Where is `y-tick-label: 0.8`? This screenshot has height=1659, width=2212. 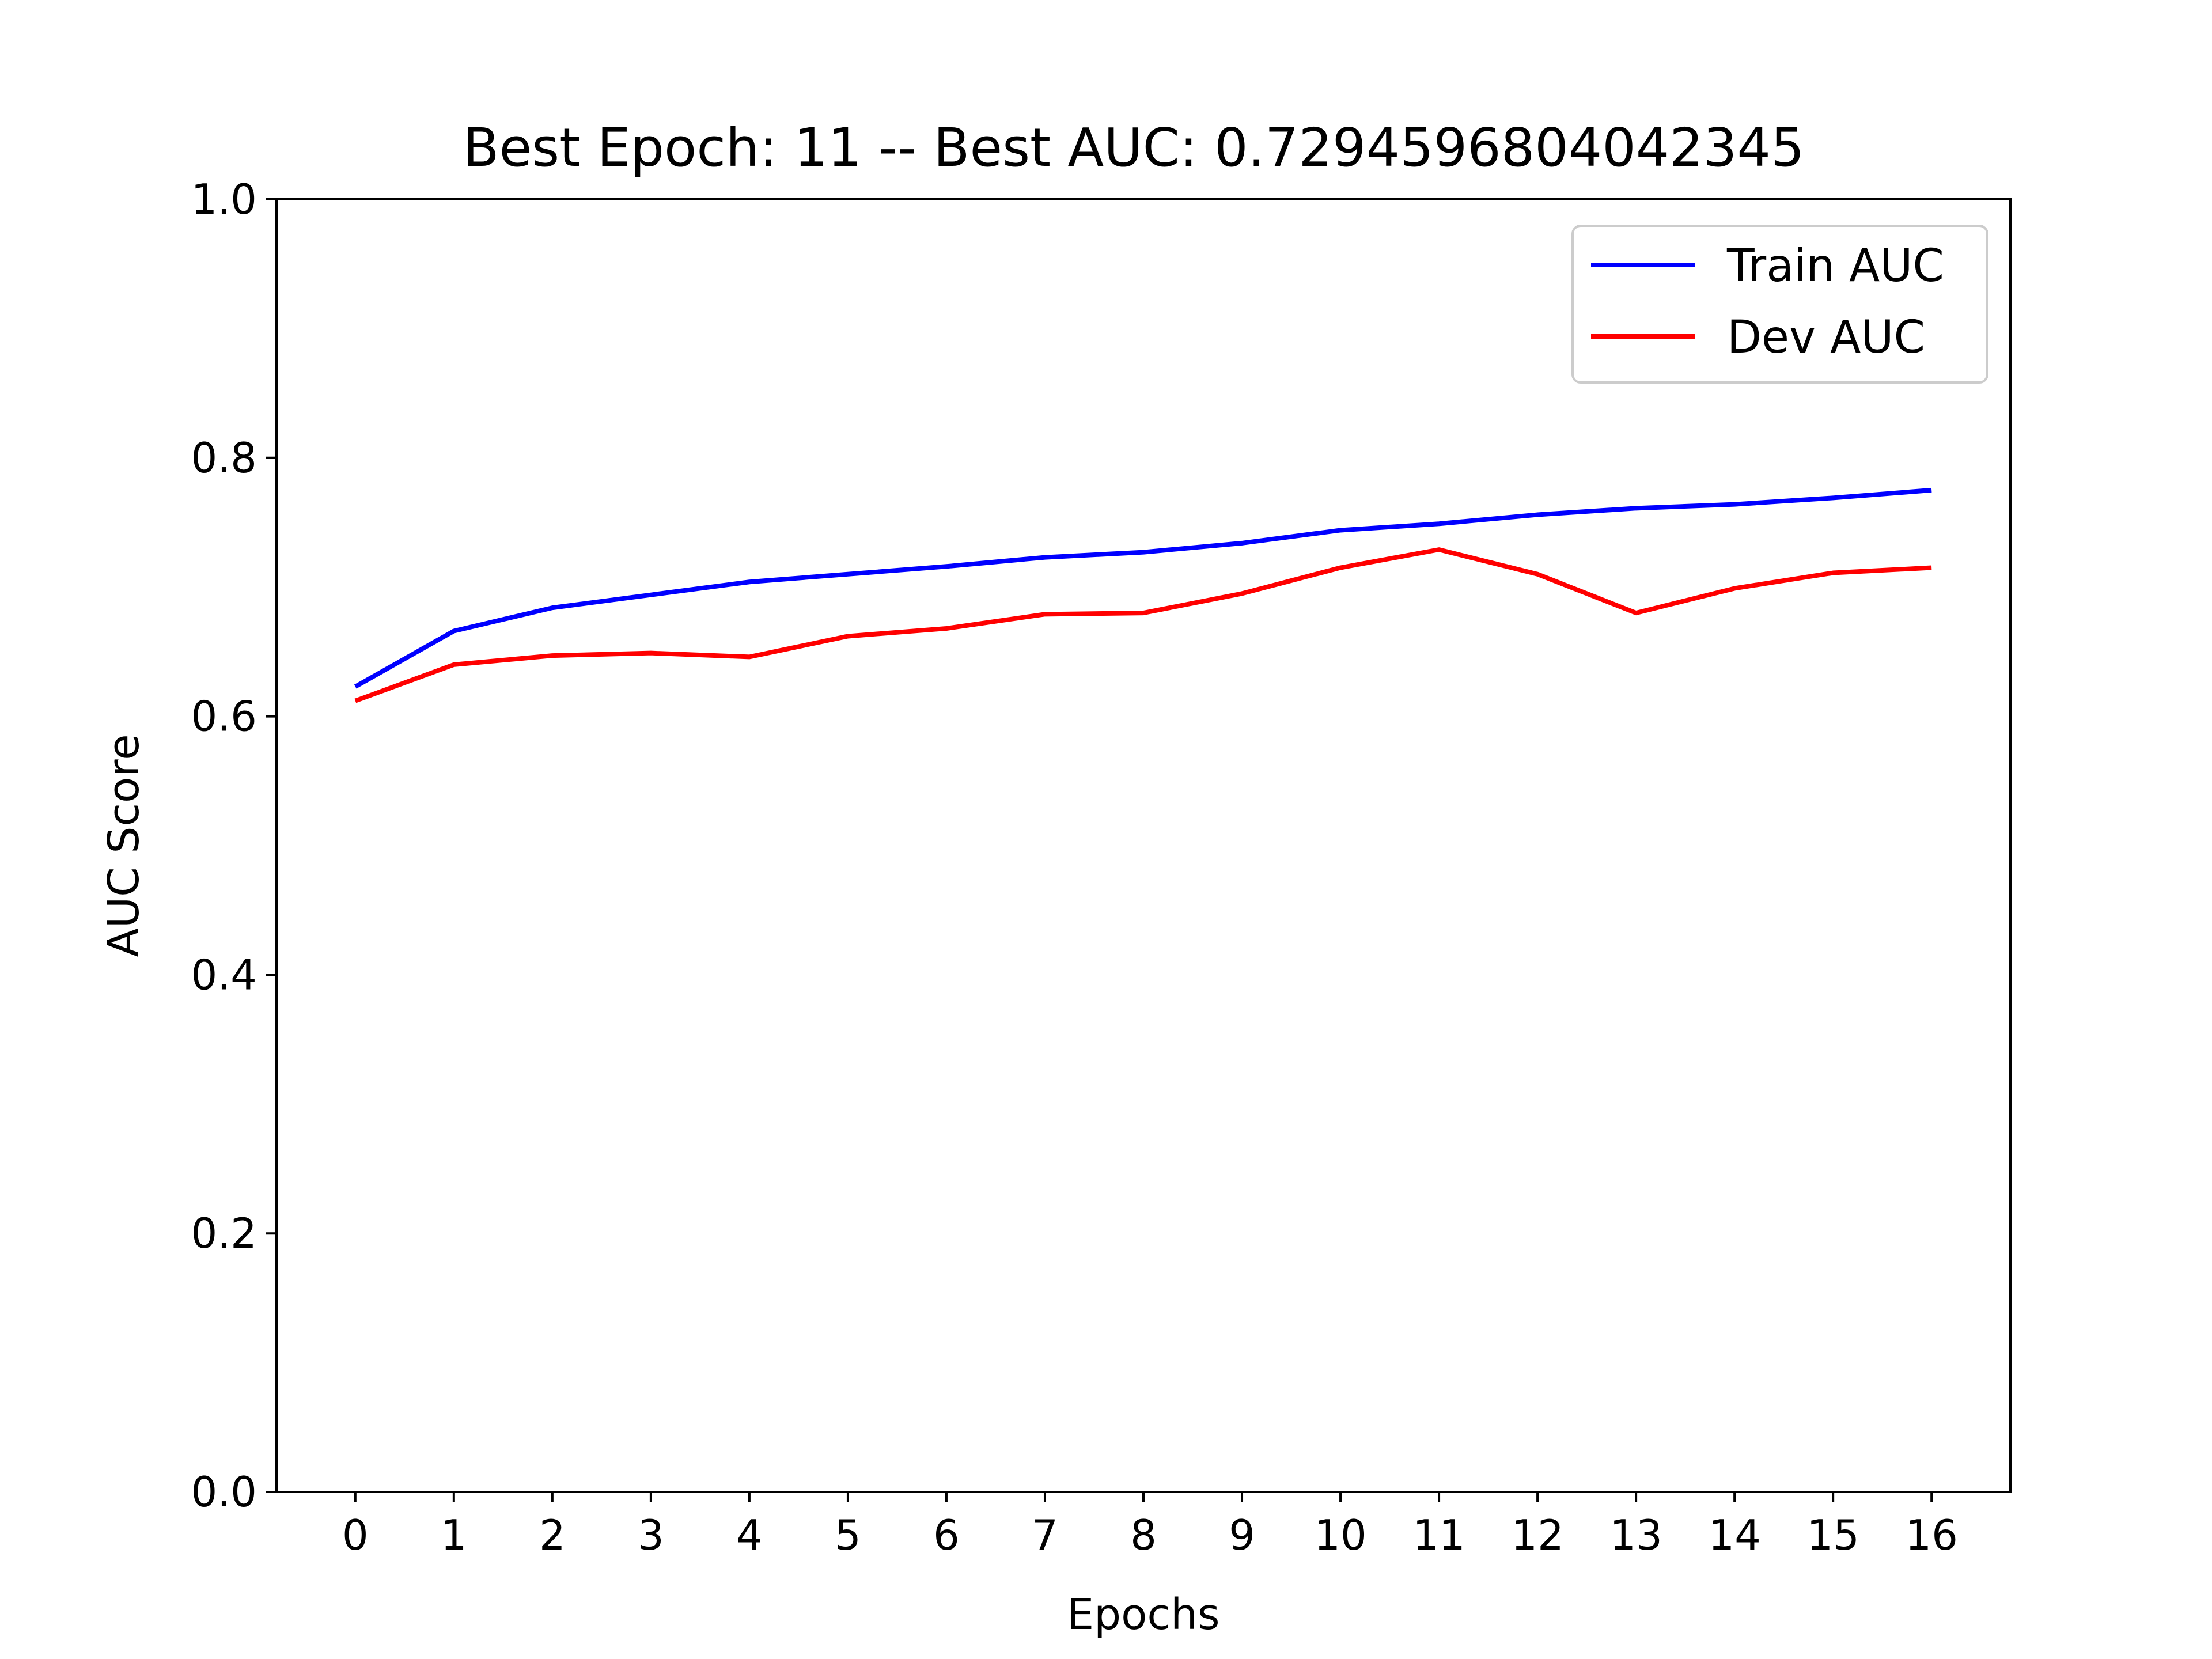
y-tick-label: 0.8 is located at coordinates (224, 458).